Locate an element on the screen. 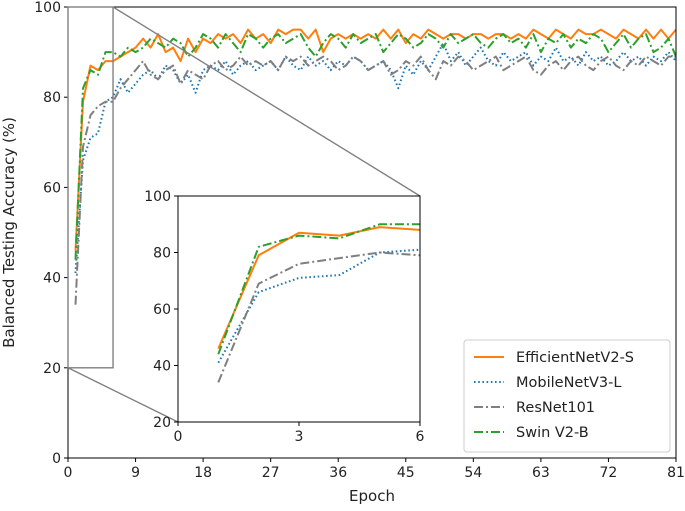  inset-series-group is located at coordinates (318, 303).